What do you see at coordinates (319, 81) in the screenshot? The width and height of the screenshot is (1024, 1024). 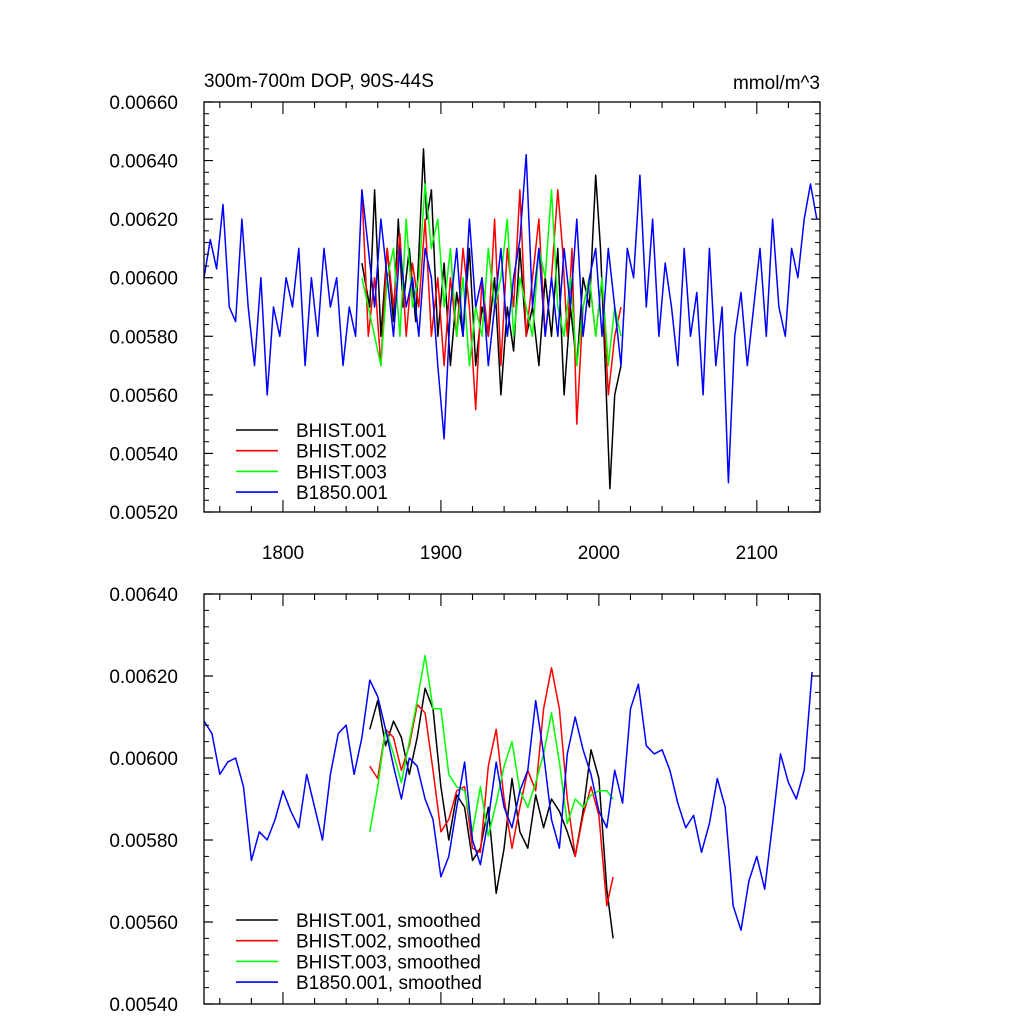 I see `top-chart-title: 300m-700m DOP, 90S-44S` at bounding box center [319, 81].